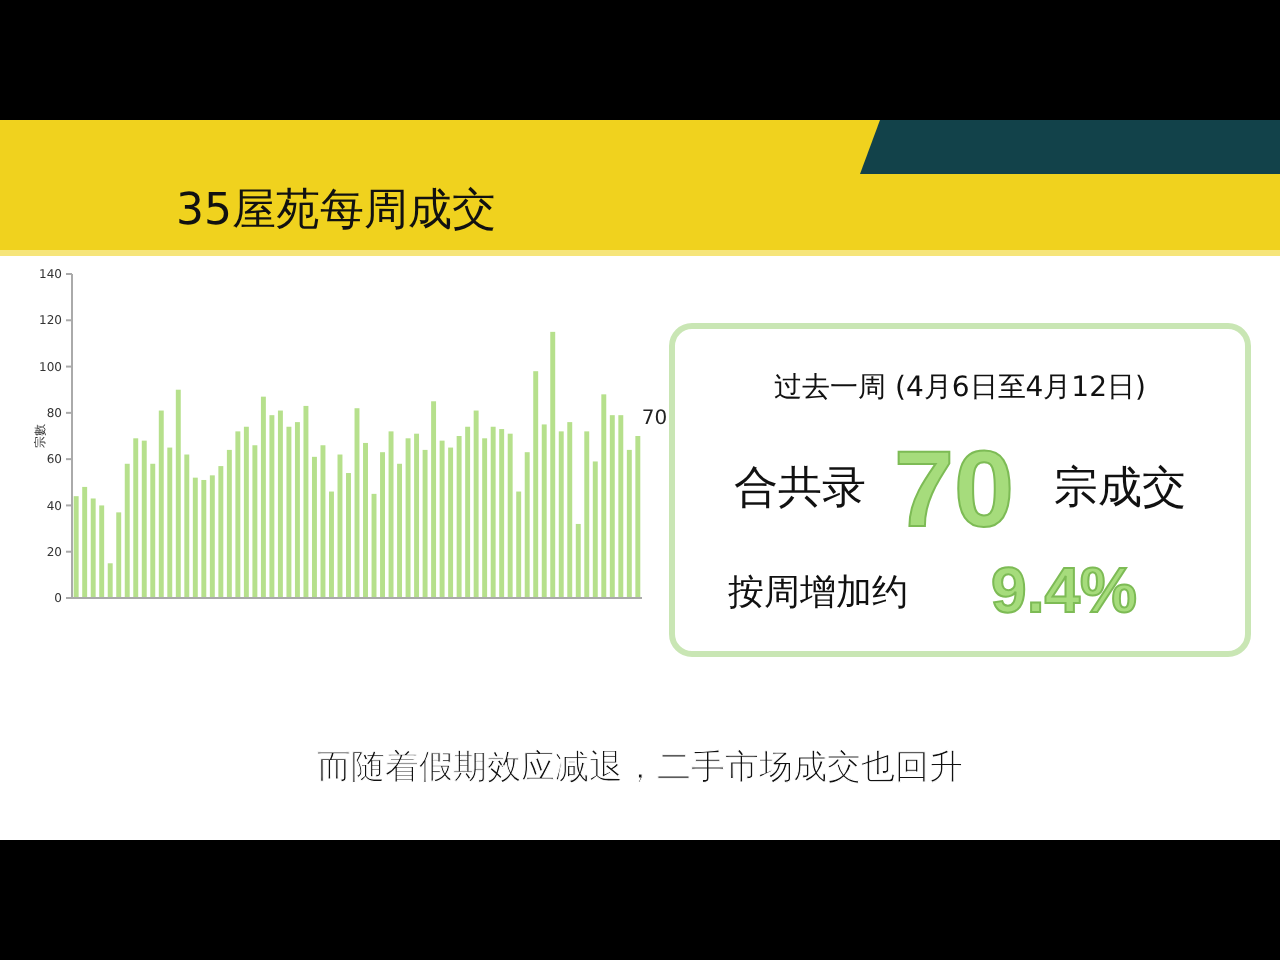  What do you see at coordinates (1064, 590) in the screenshot?
I see `text: 9.4%` at bounding box center [1064, 590].